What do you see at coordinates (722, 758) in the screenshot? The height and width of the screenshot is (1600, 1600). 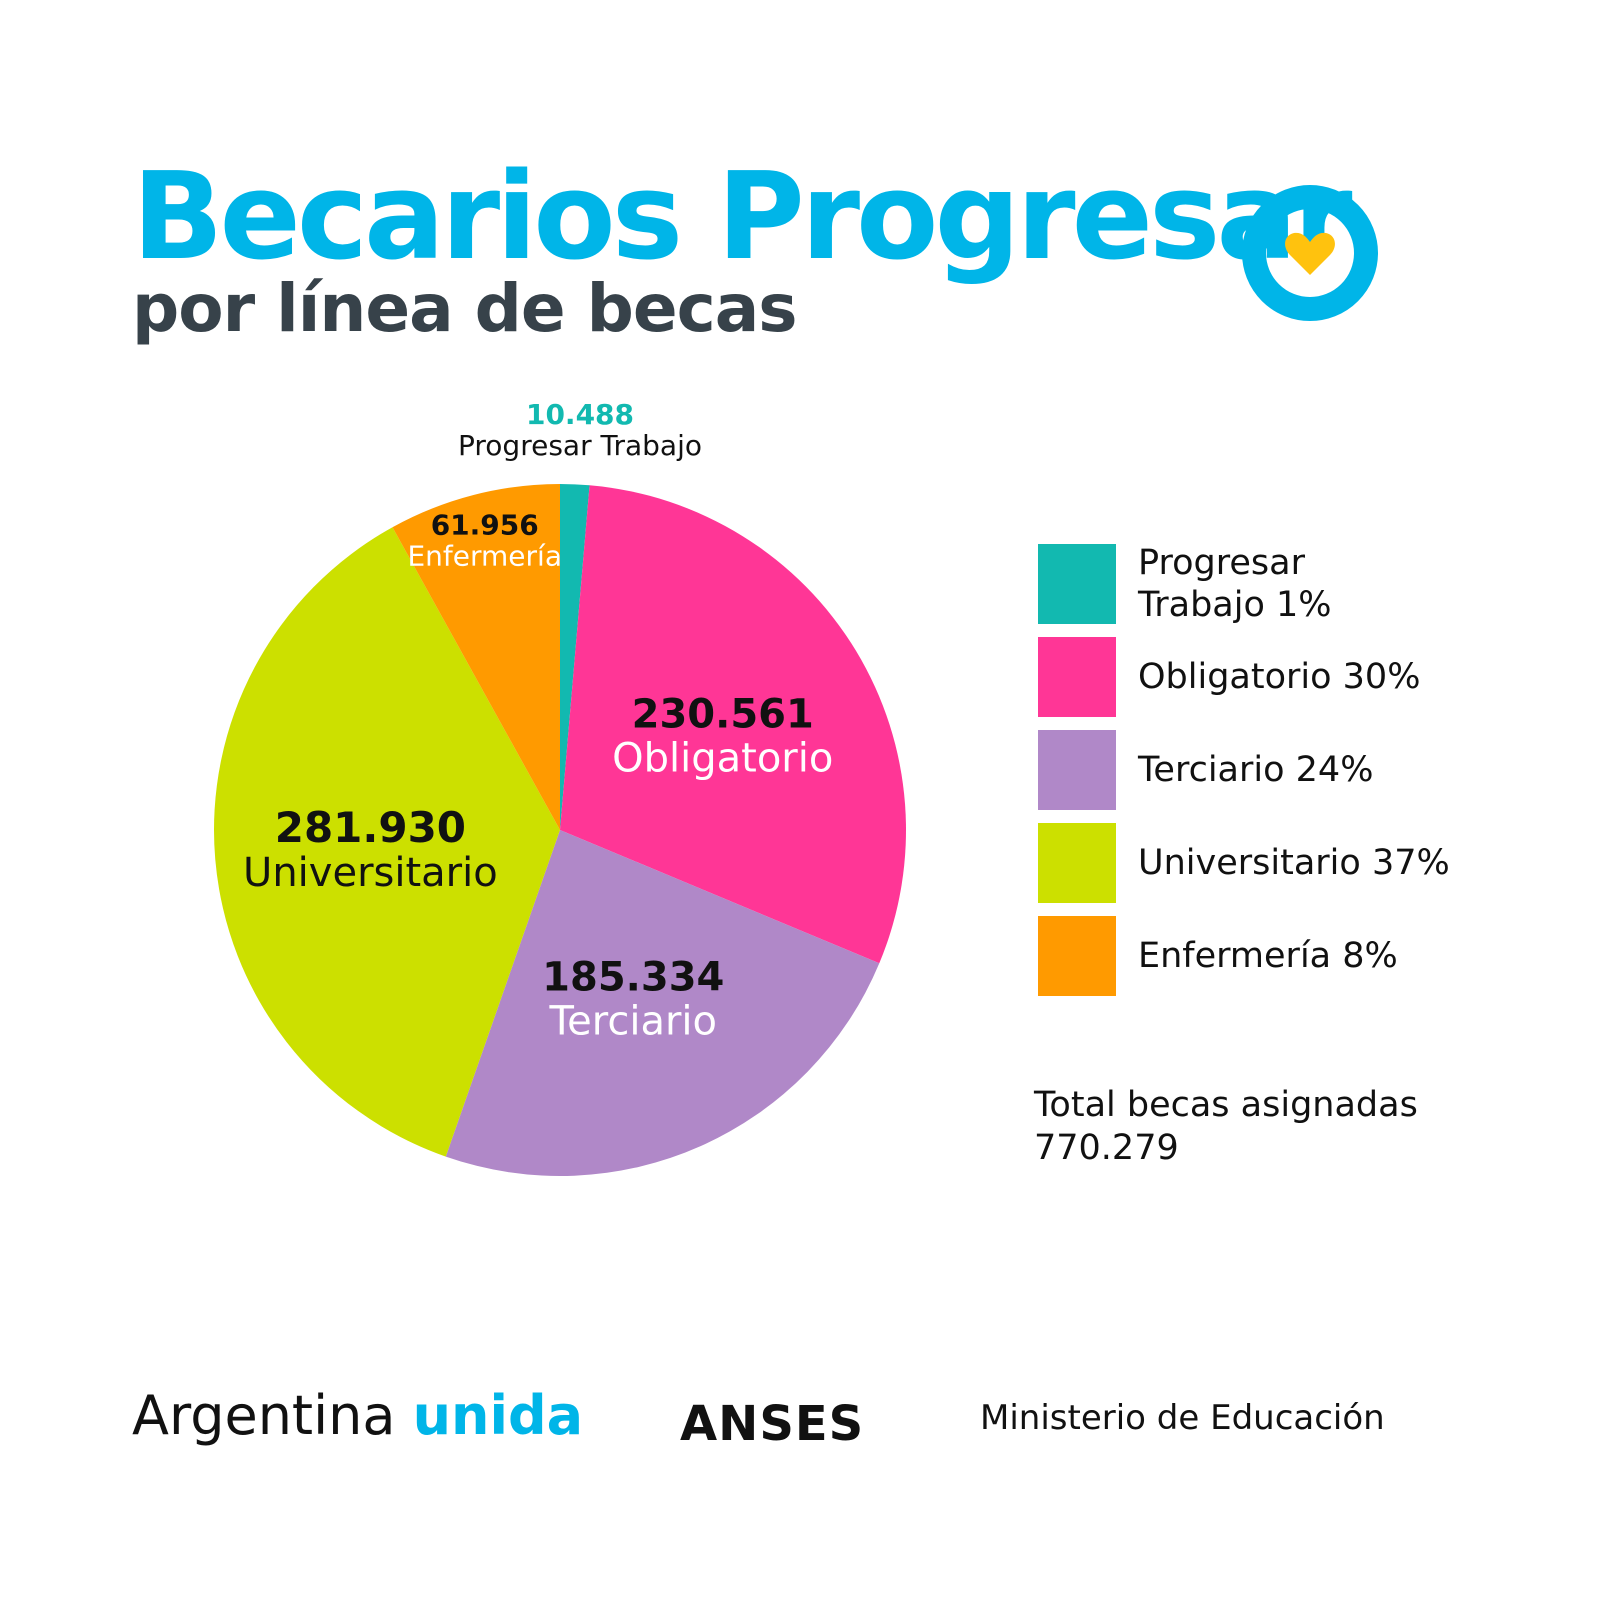 I see `slice-name-label-obligatorio: Obligatorio` at bounding box center [722, 758].